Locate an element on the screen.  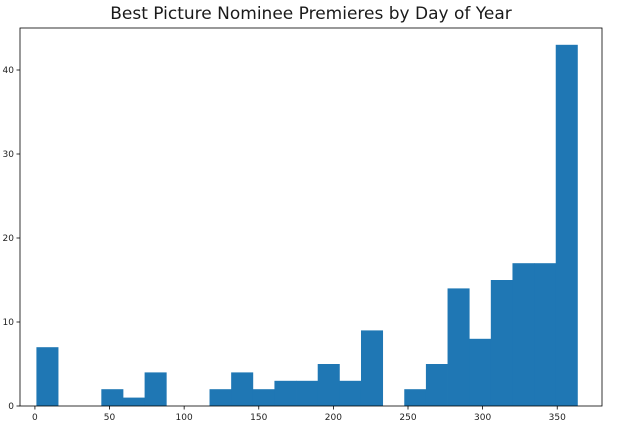
x-tick-label: 350 is located at coordinates (557, 418).